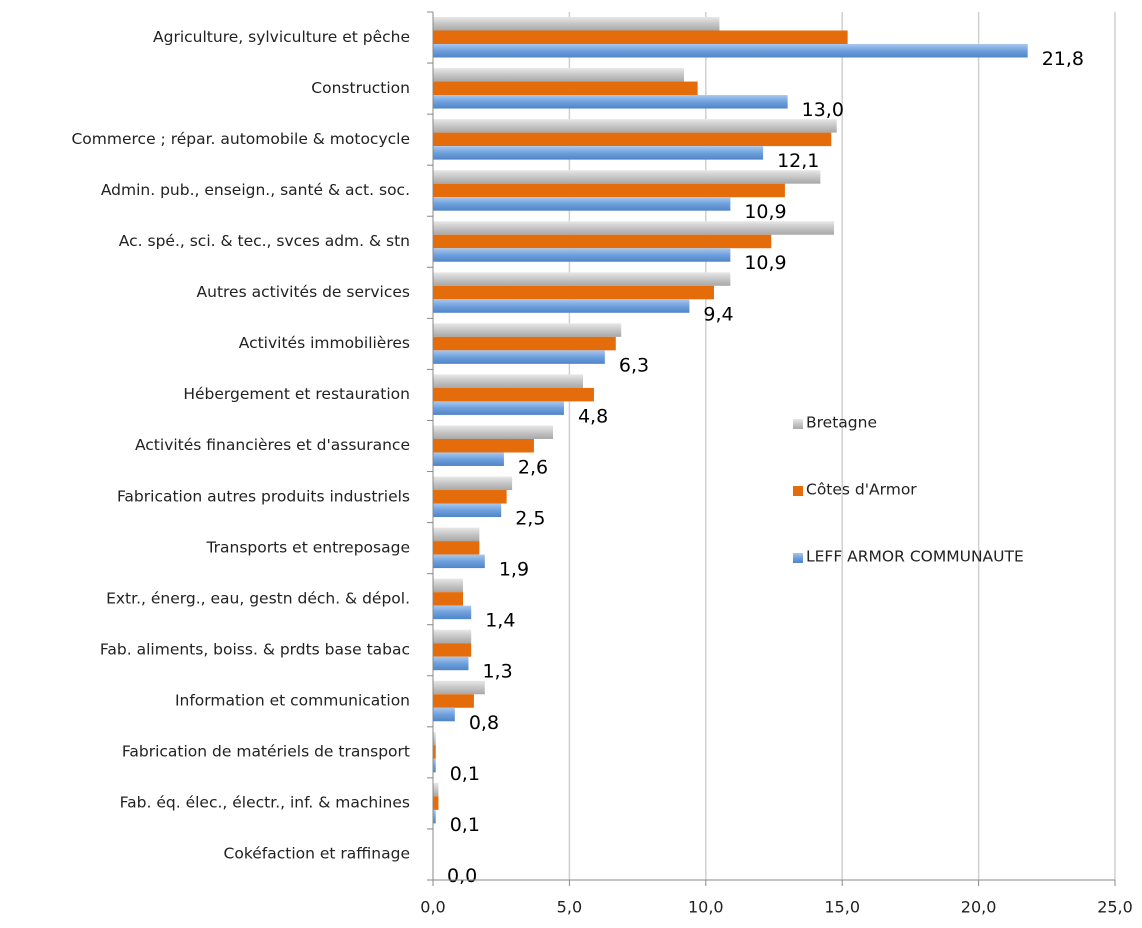 The width and height of the screenshot is (1142, 928). What do you see at coordinates (264, 241) in the screenshot?
I see `category-label: Ac. spé., sci. & tec., svces adm. & stn` at bounding box center [264, 241].